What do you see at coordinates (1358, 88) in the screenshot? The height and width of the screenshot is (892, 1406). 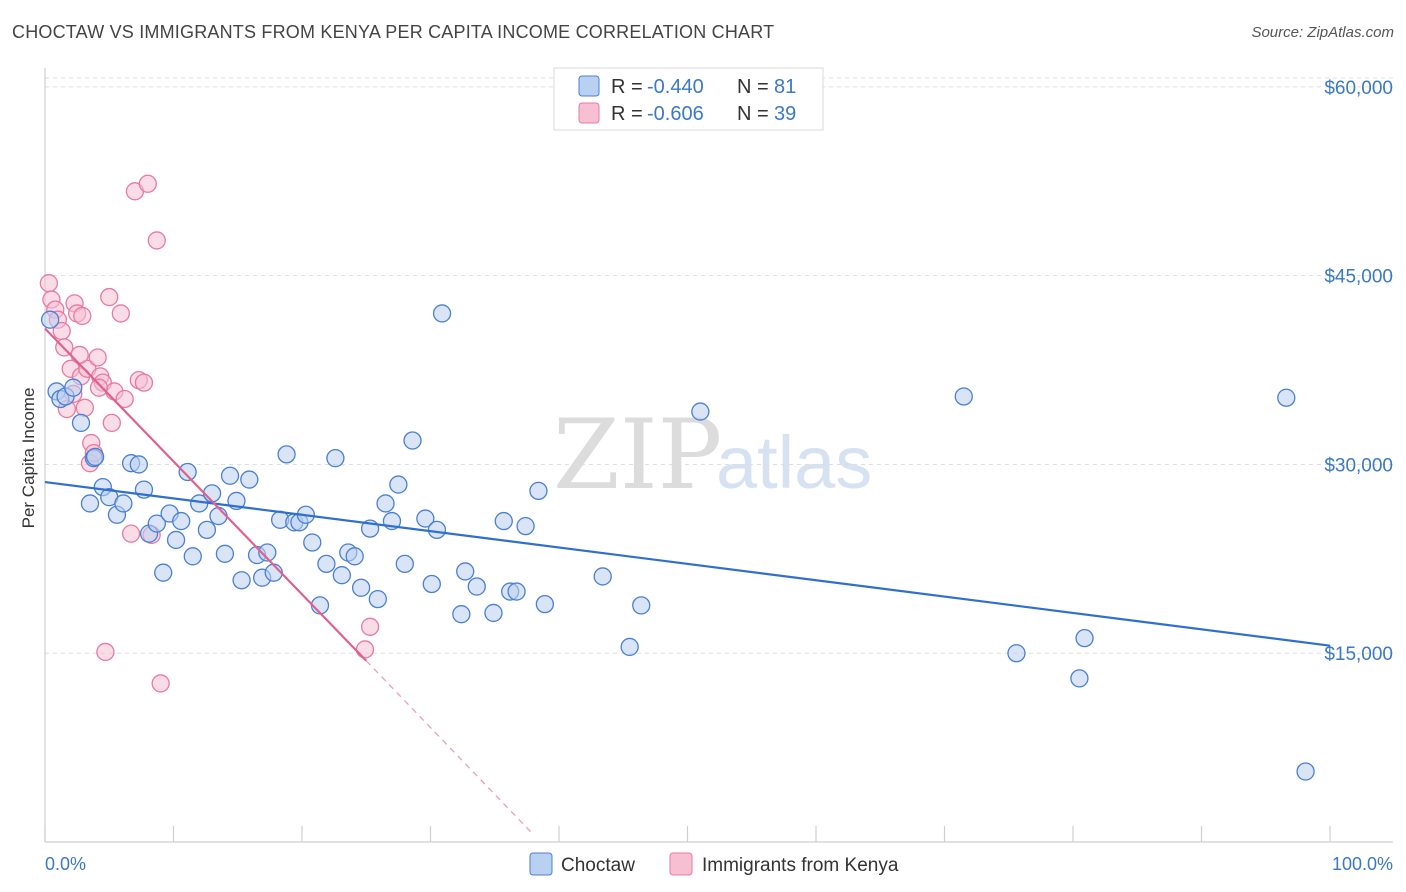 I see `y-tick-label: $60,000` at bounding box center [1358, 88].